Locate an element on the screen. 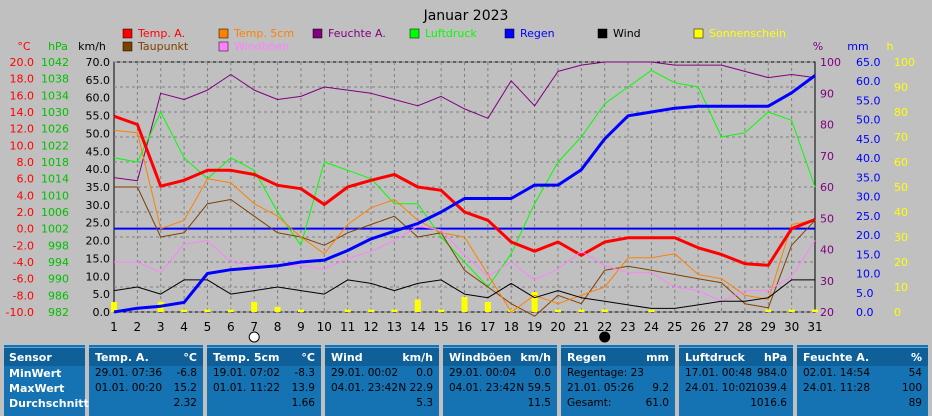  hum-tick-label: 90 is located at coordinates (827, 93).